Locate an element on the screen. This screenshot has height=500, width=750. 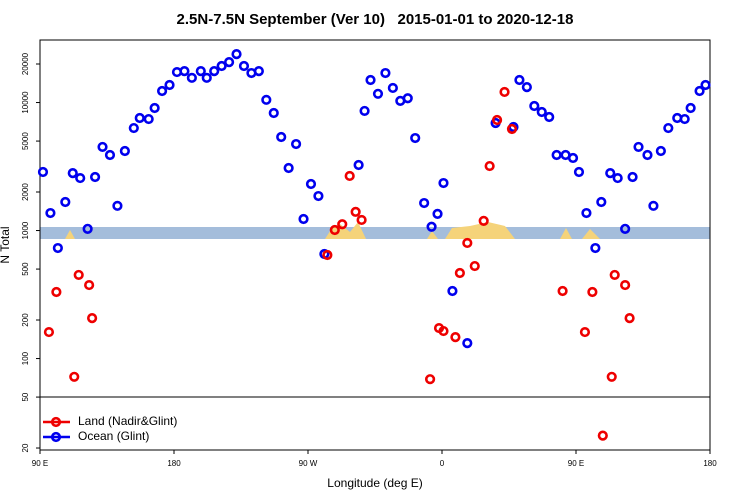
y-tick-label: 1000 is located at coordinates (25, 230).